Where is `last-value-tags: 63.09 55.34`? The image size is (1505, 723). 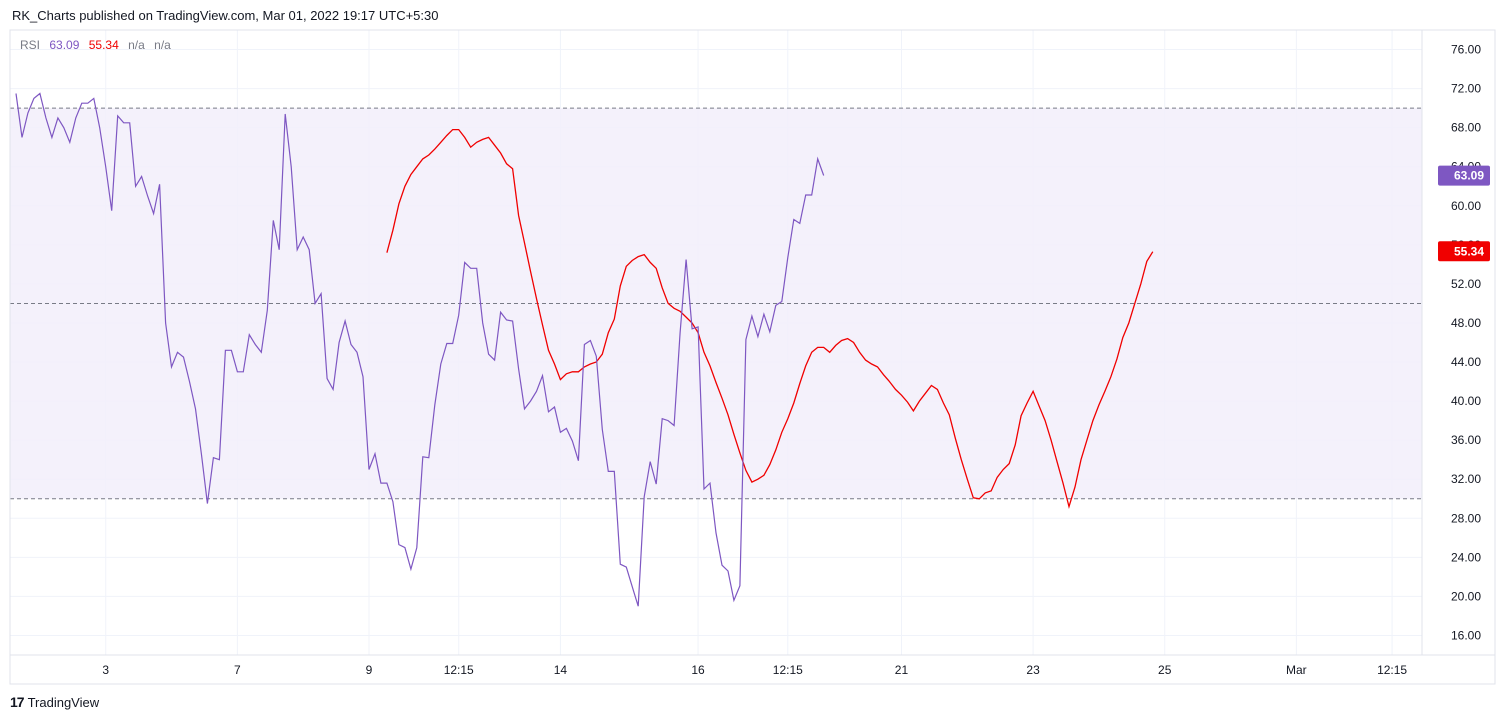 last-value-tags: 63.09 55.34 is located at coordinates (1464, 213).